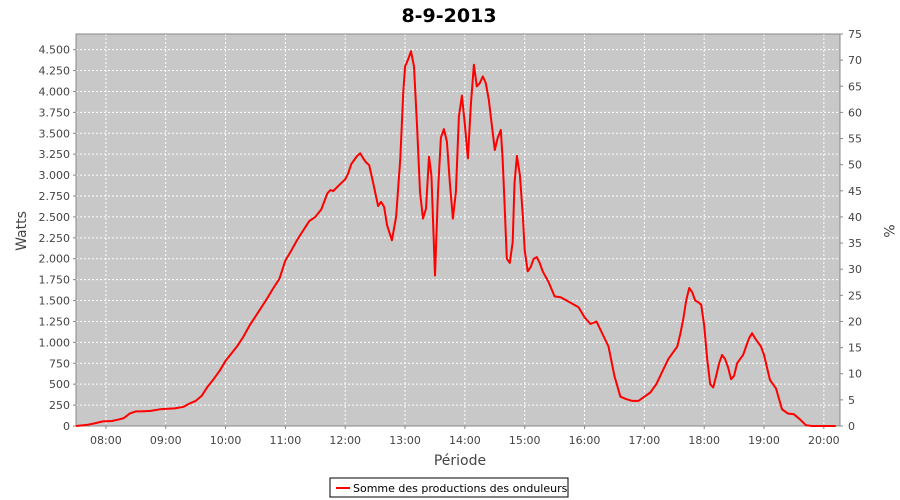 Image resolution: width=900 pixels, height=500 pixels. I want to click on x-tick-label: 13:00, so click(405, 440).